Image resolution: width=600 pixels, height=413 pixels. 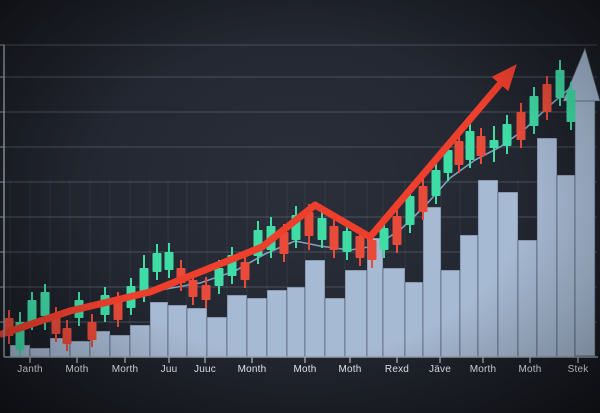 What do you see at coordinates (252, 369) in the screenshot?
I see `x-axis-label: Month` at bounding box center [252, 369].